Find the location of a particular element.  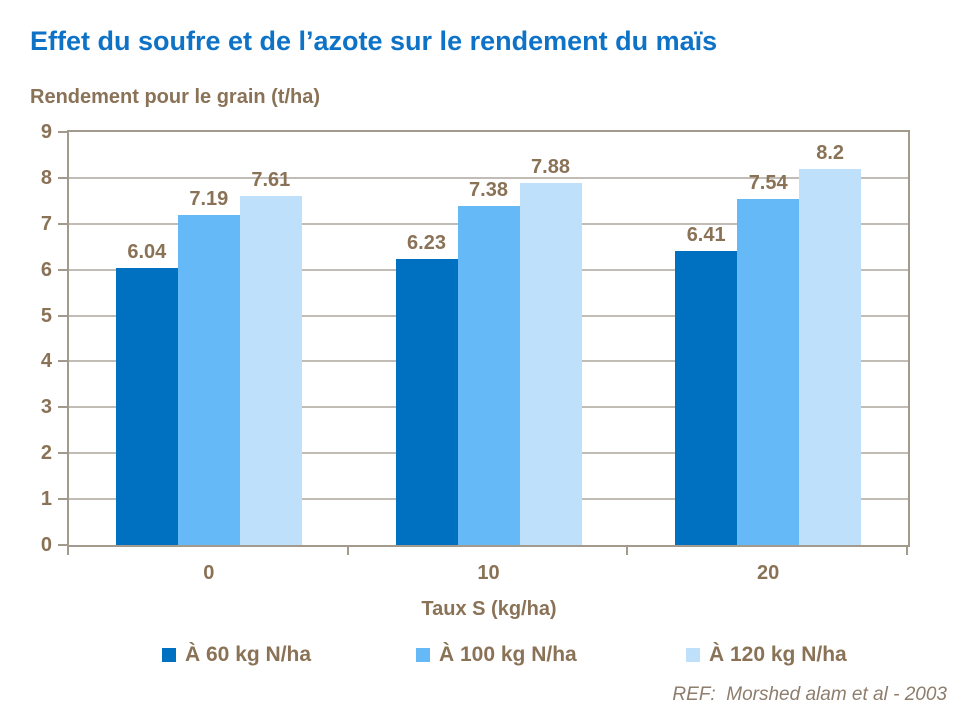

y-tick-label: 1 is located at coordinates (46, 499).